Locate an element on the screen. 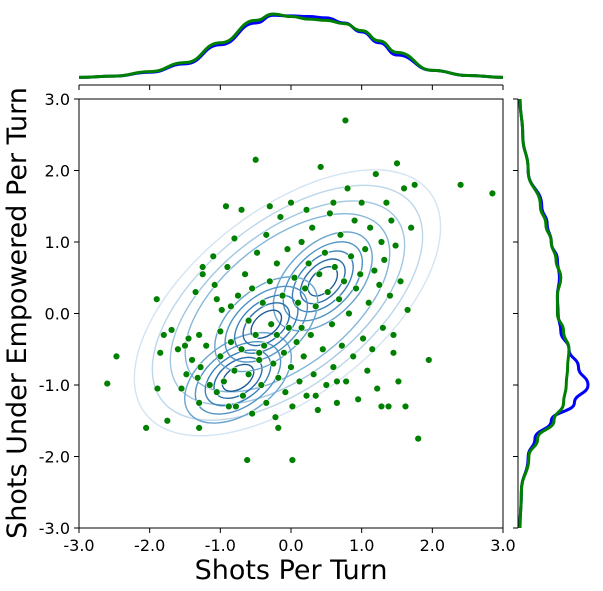 This screenshot has height=591, width=603. y-tick-label: 2.0 is located at coordinates (57, 171).